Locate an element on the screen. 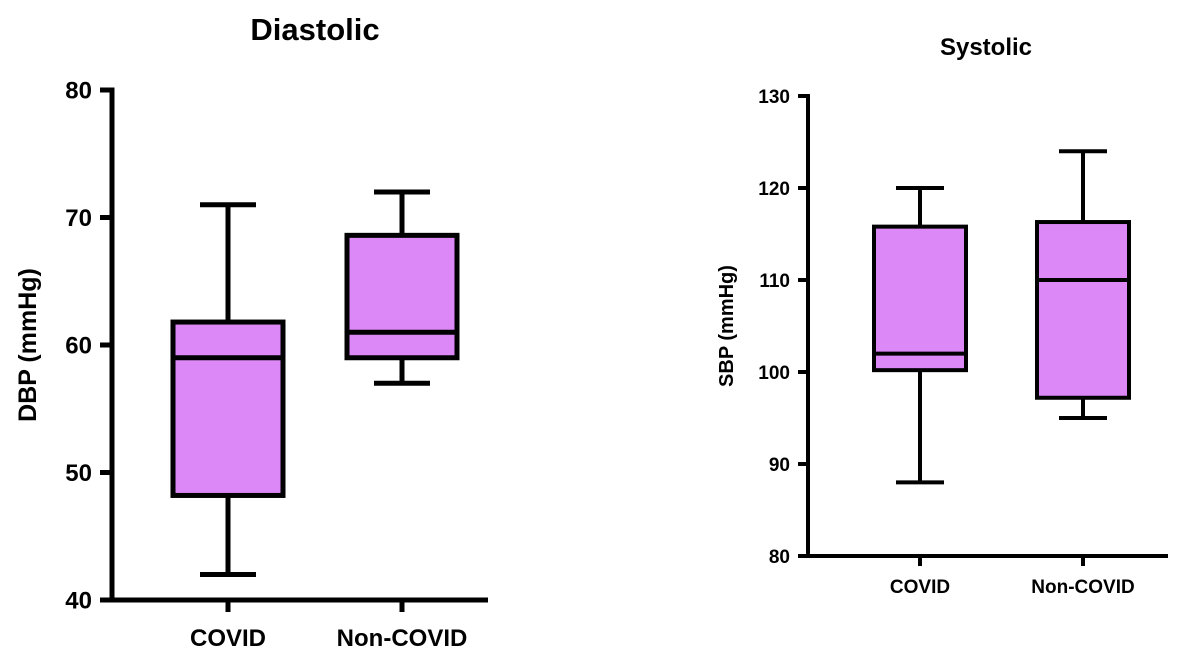 Image resolution: width=1185 pixels, height=658 pixels. diastolic-title: Diastolic is located at coordinates (314, 29).